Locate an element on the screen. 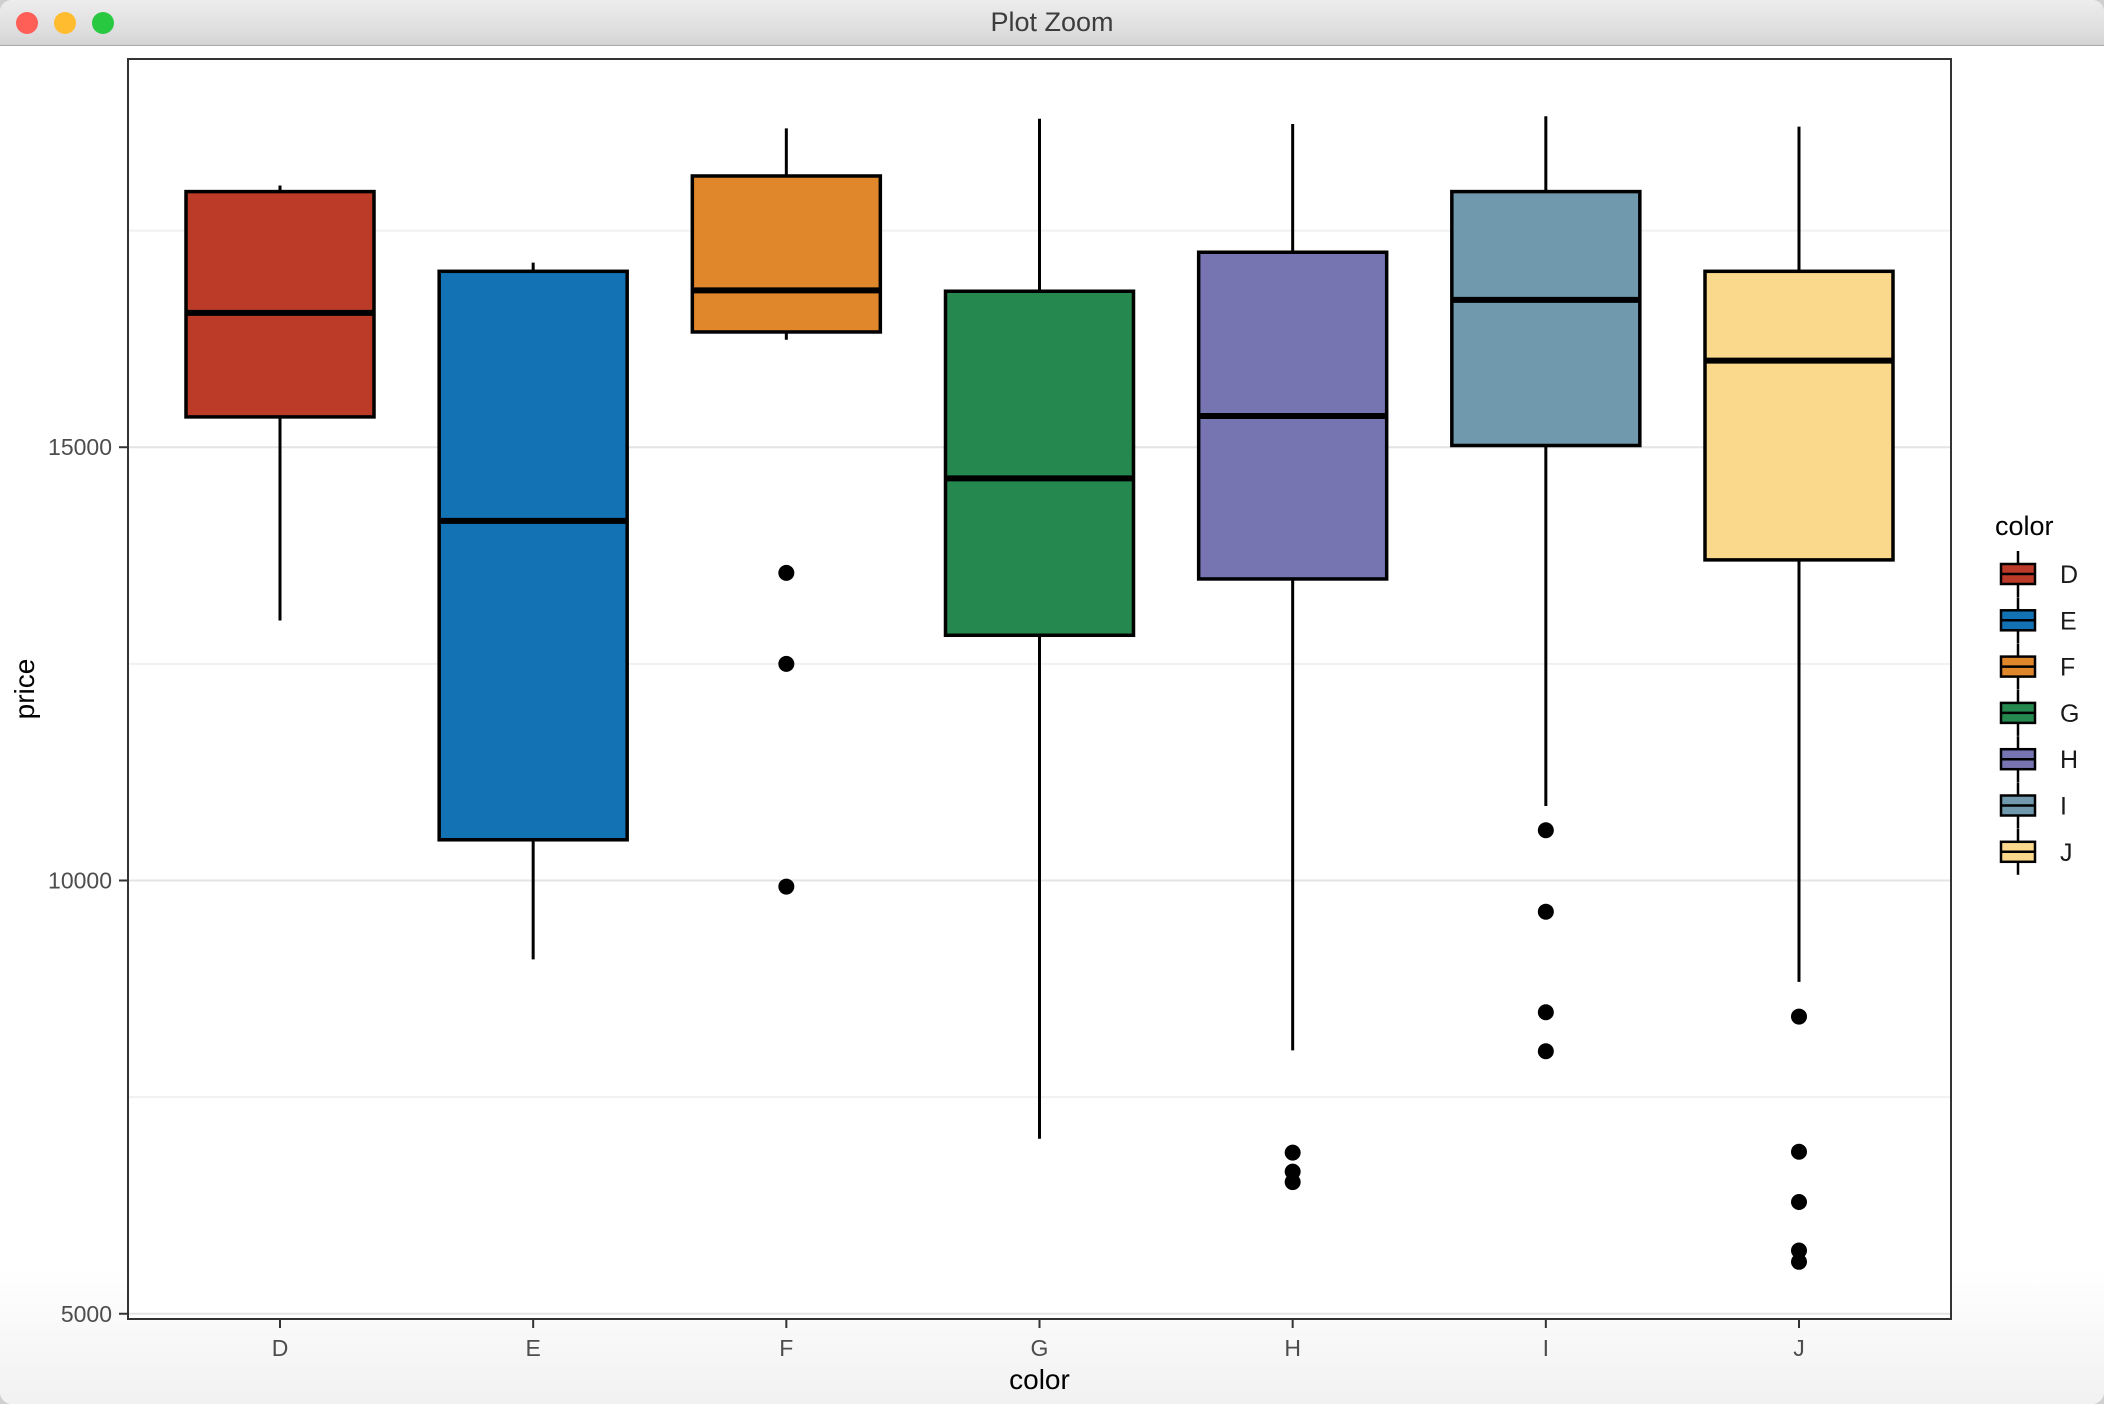  y-tick-label: 15000 is located at coordinates (80, 447).